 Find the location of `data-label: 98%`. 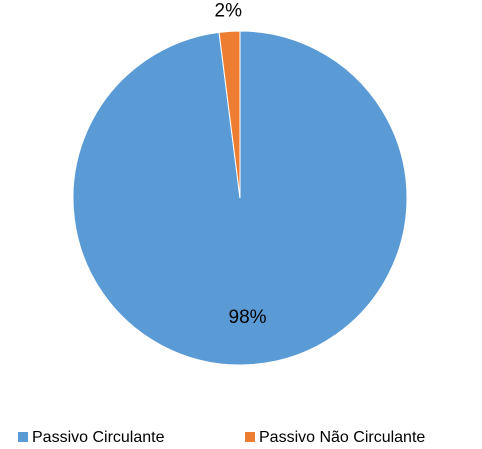

data-label: 98% is located at coordinates (248, 317).